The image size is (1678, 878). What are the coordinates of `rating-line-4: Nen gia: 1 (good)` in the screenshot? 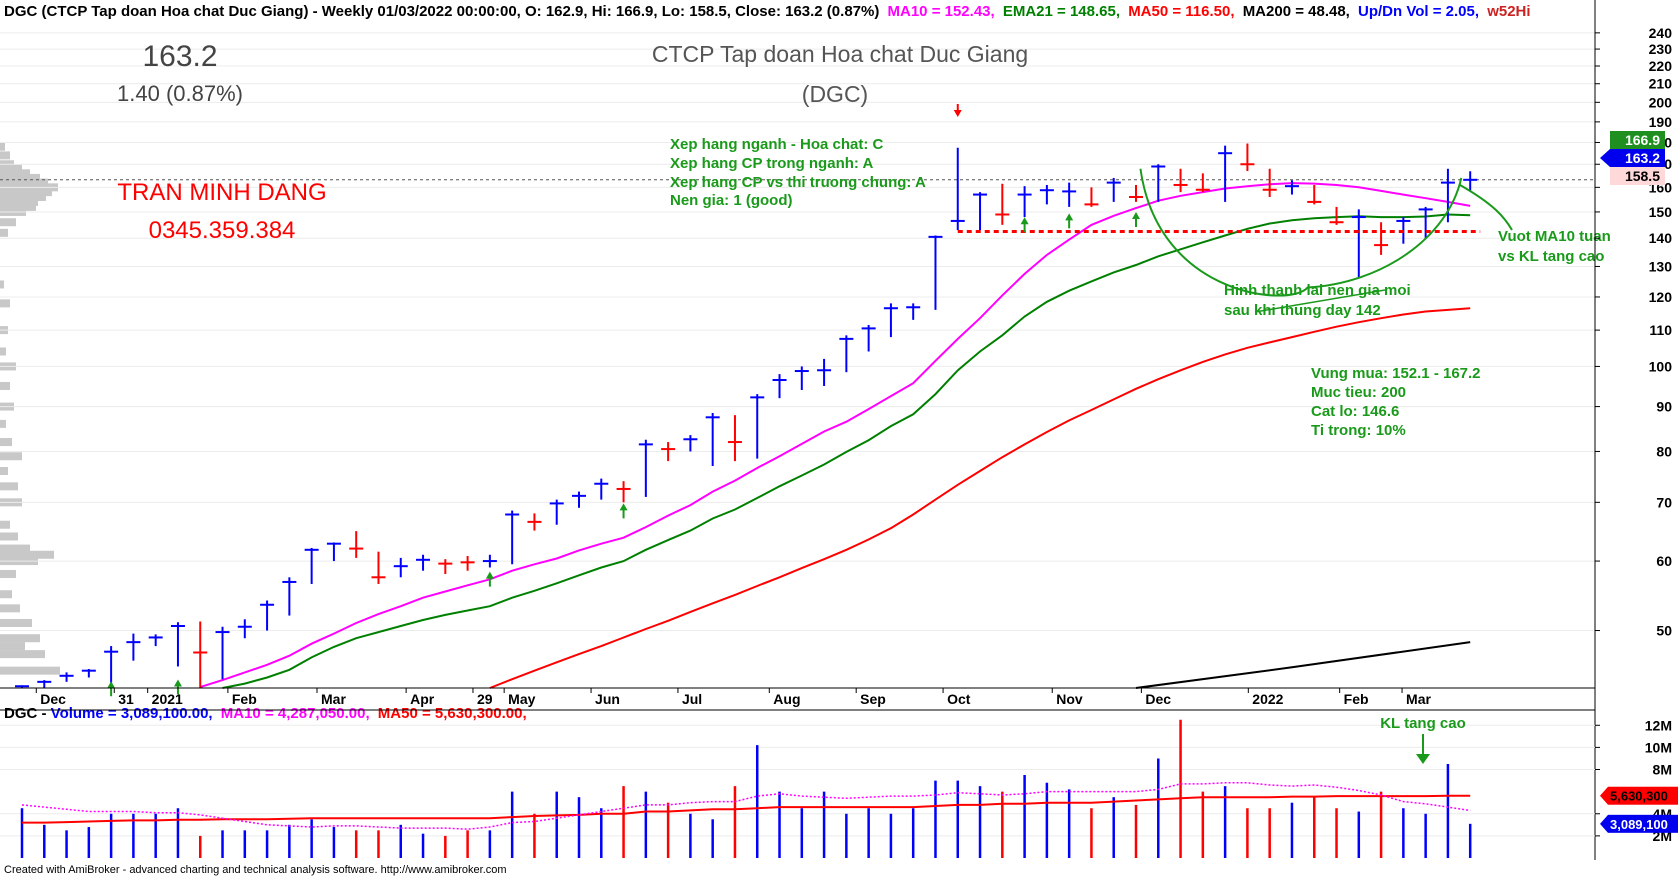 It's located at (731, 200).